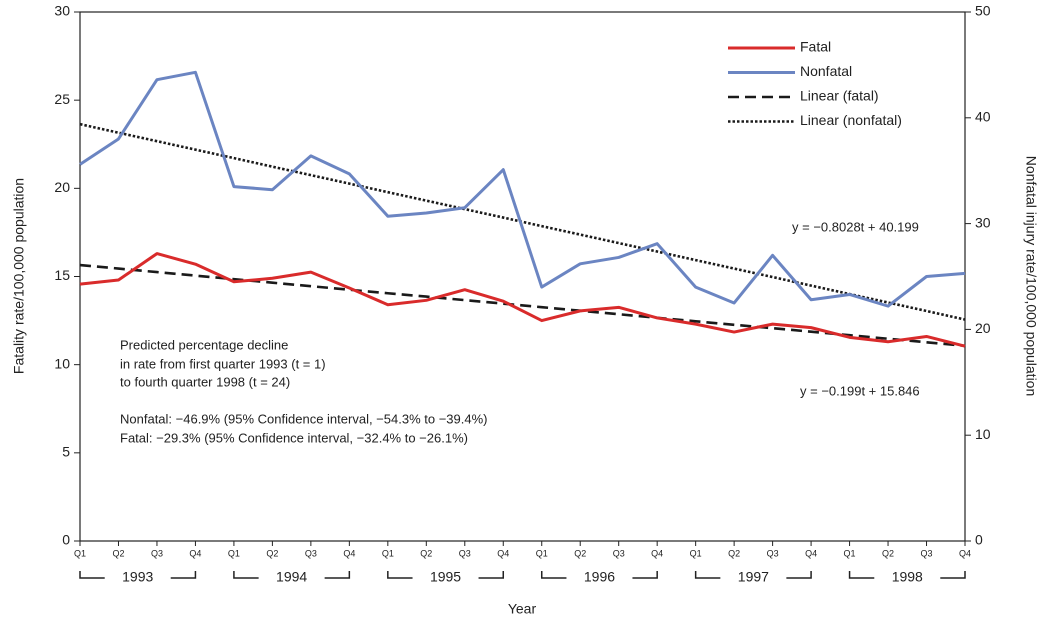 This screenshot has height=624, width=1044. Describe the element at coordinates (851, 120) in the screenshot. I see `legend-label: Linear (nonfatal)` at that location.